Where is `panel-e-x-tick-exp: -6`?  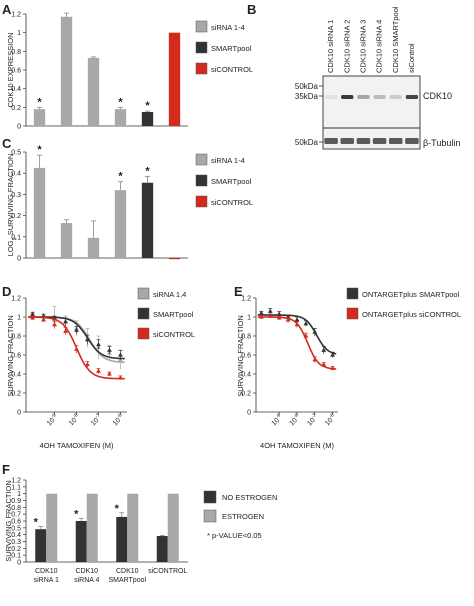 panel-e-x-tick-exp: -6 is located at coordinates (332, 416).